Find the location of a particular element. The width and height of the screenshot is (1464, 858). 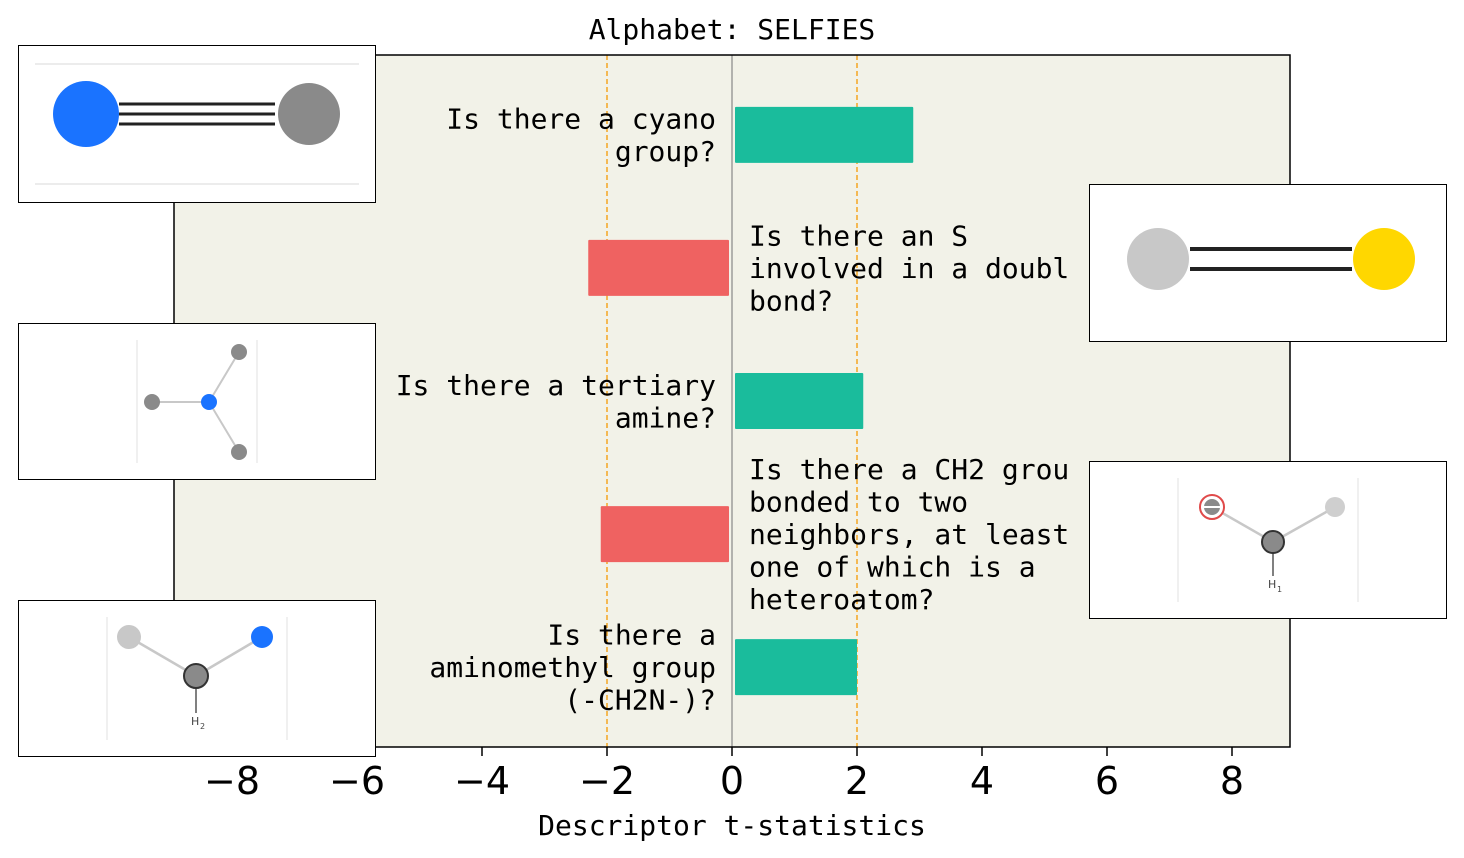

x-tick-label: −2 is located at coordinates (607, 781).